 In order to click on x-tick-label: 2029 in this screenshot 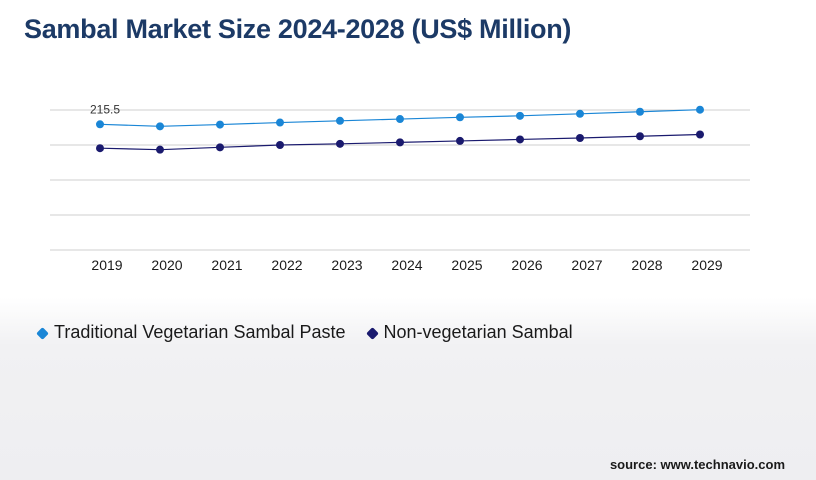, I will do `click(706, 265)`.